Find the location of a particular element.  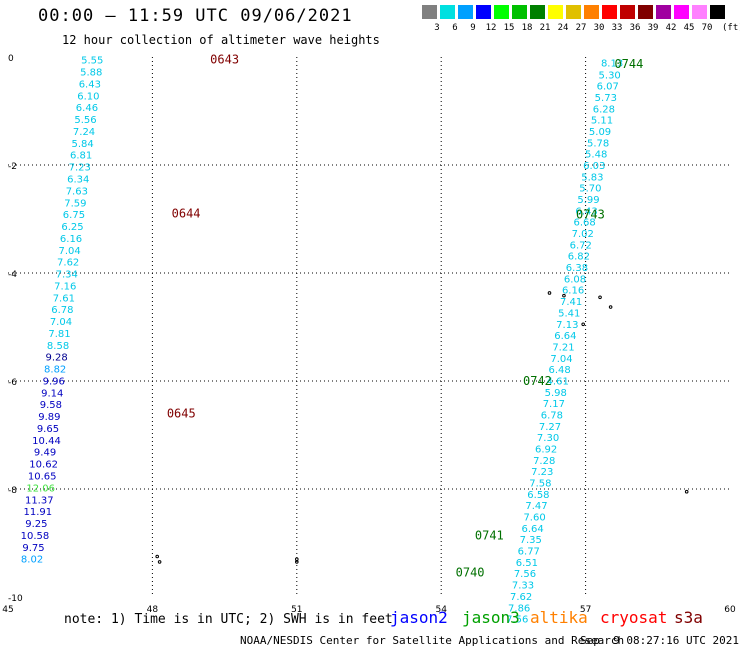

wave-height-point: 6.03 is located at coordinates (594, 166).